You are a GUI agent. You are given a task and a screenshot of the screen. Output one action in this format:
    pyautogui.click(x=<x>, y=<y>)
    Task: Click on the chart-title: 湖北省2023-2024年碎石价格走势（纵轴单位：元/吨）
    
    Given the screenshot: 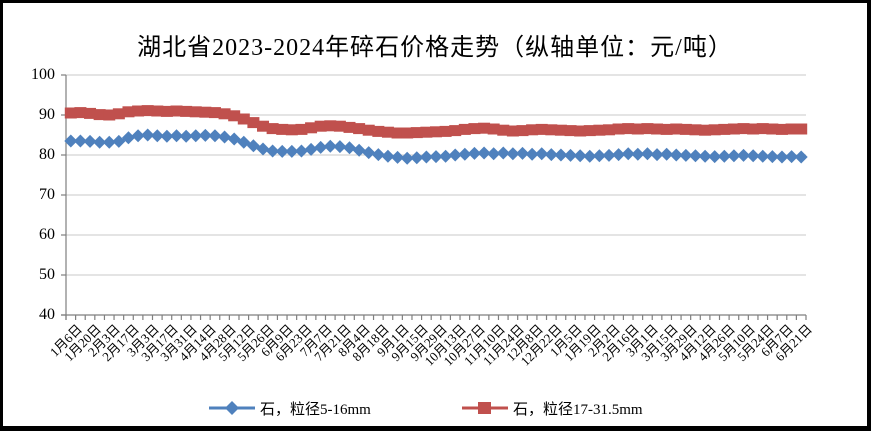 What is the action you would take?
    pyautogui.click(x=435, y=48)
    